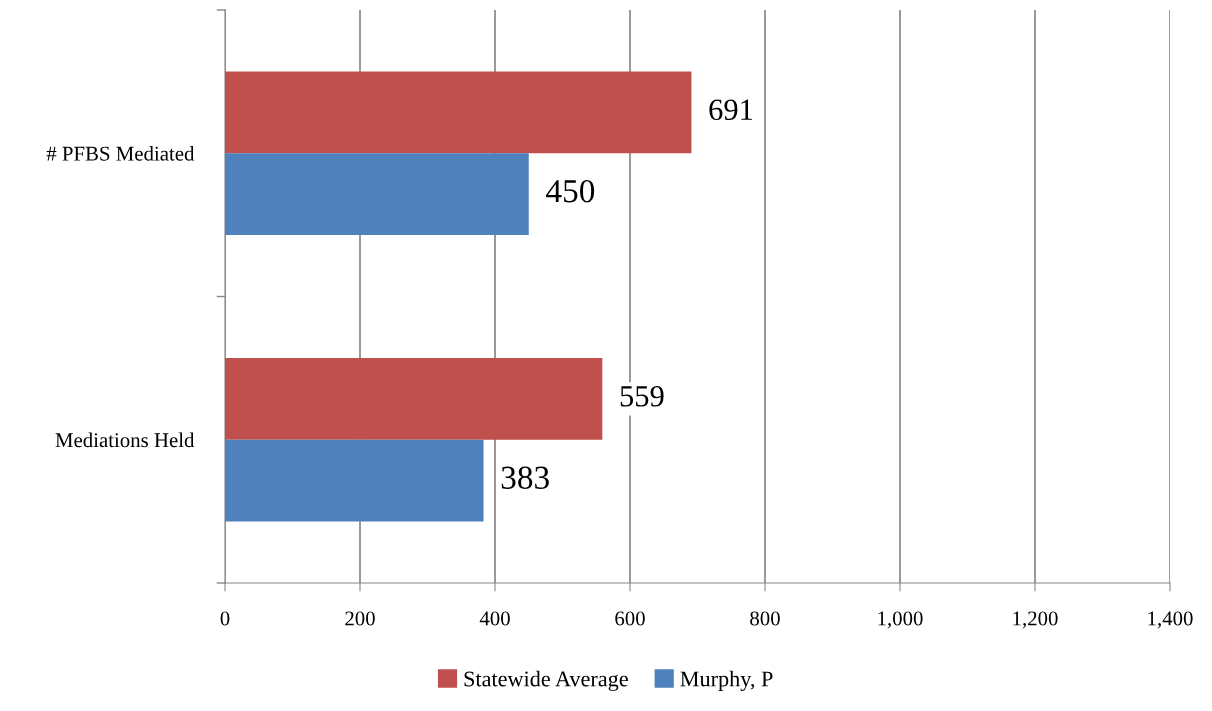  What do you see at coordinates (546, 680) in the screenshot?
I see `legend-label: Statewide Average` at bounding box center [546, 680].